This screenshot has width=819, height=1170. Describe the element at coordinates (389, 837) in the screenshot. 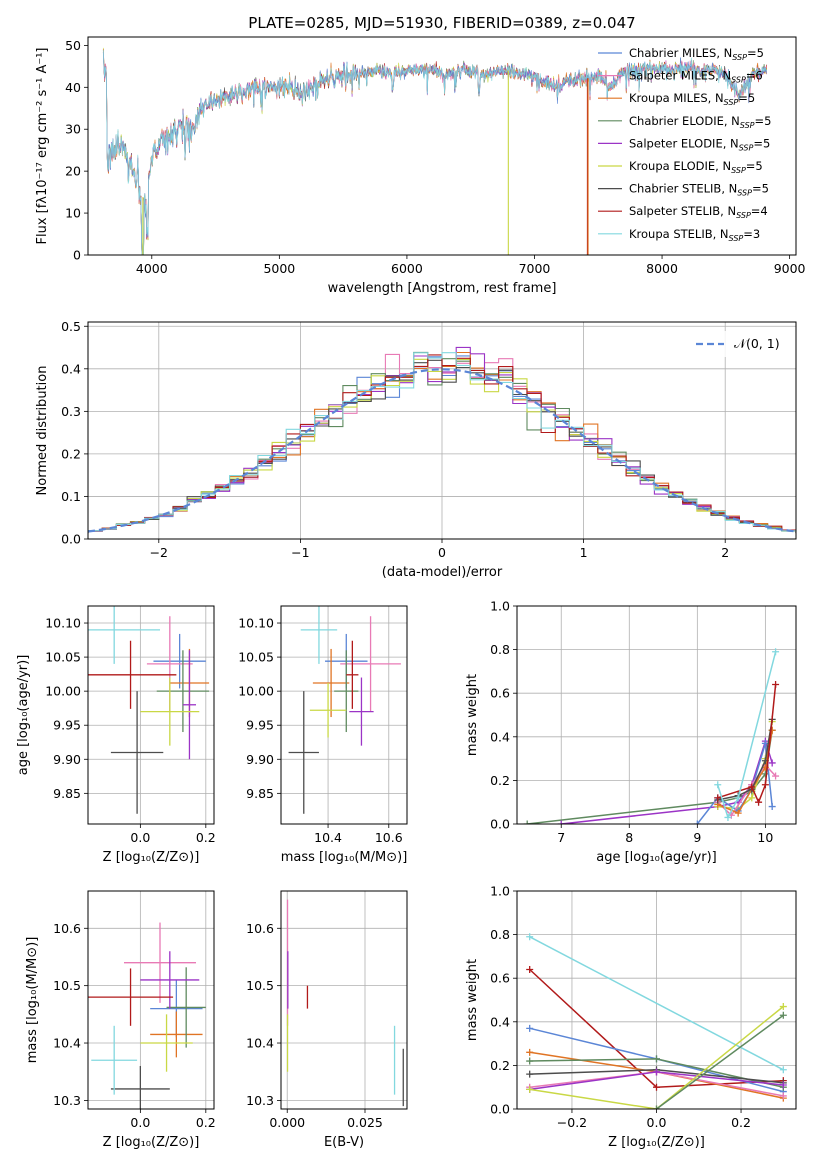

I see `x-tick-label: 10.6` at that location.